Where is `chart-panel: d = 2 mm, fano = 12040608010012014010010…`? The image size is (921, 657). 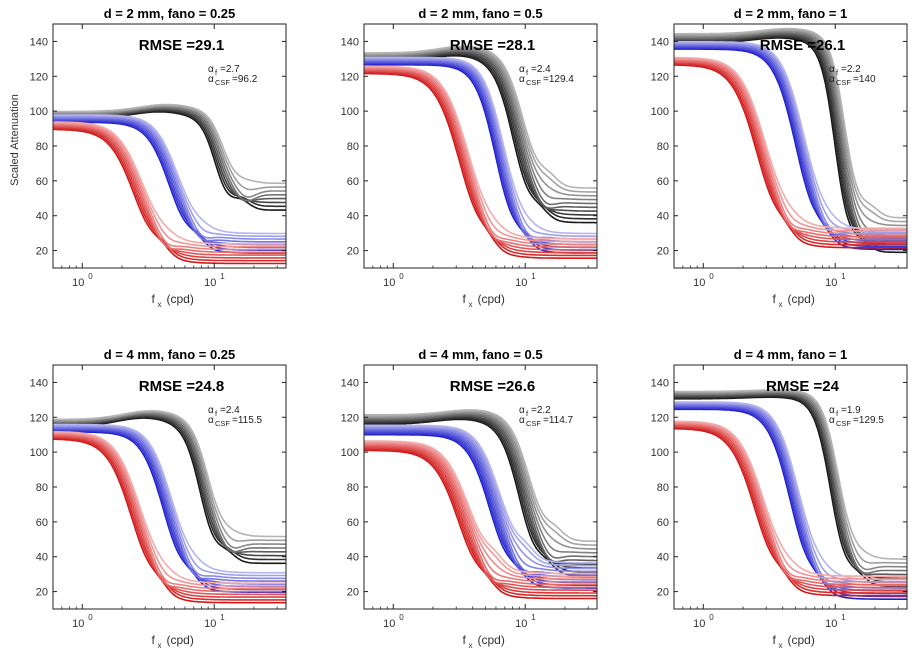 chart-panel: d = 2 mm, fano = 12040608010012014010010… is located at coordinates (779, 157).